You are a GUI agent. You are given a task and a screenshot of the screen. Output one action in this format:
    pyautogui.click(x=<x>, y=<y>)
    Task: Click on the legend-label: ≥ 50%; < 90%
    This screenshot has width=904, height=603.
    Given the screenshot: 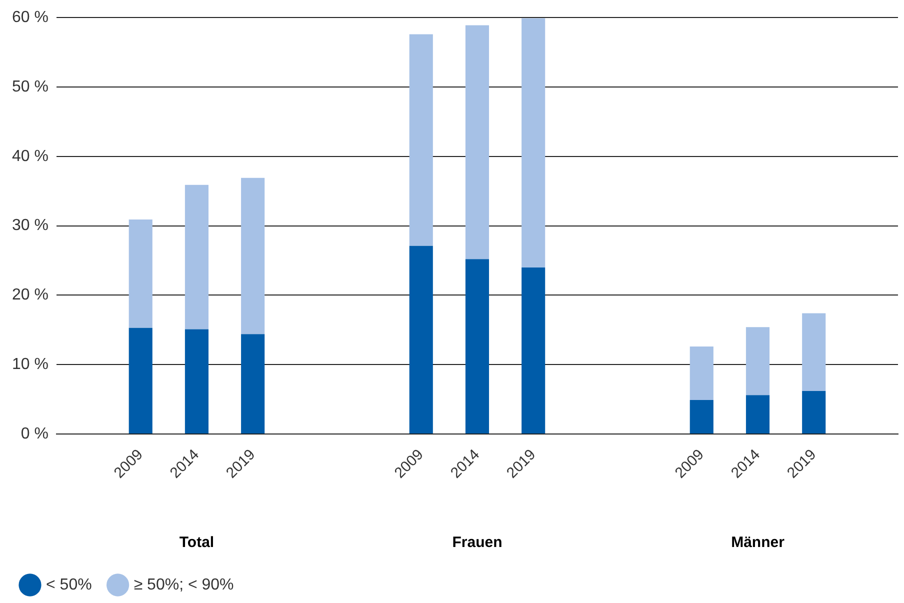 What is the action you would take?
    pyautogui.click(x=184, y=585)
    